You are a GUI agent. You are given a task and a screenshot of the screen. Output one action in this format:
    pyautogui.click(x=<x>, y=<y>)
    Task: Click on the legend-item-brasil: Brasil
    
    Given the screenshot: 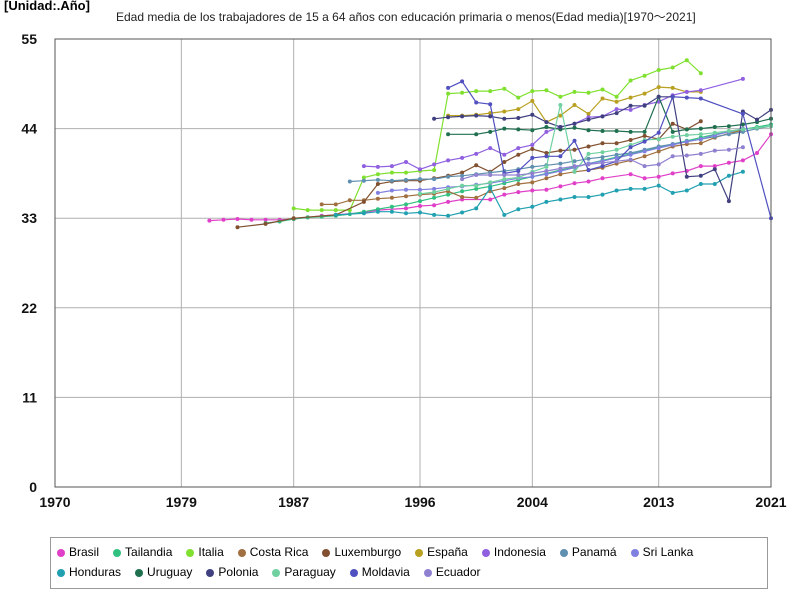 What is the action you would take?
    pyautogui.click(x=78, y=552)
    